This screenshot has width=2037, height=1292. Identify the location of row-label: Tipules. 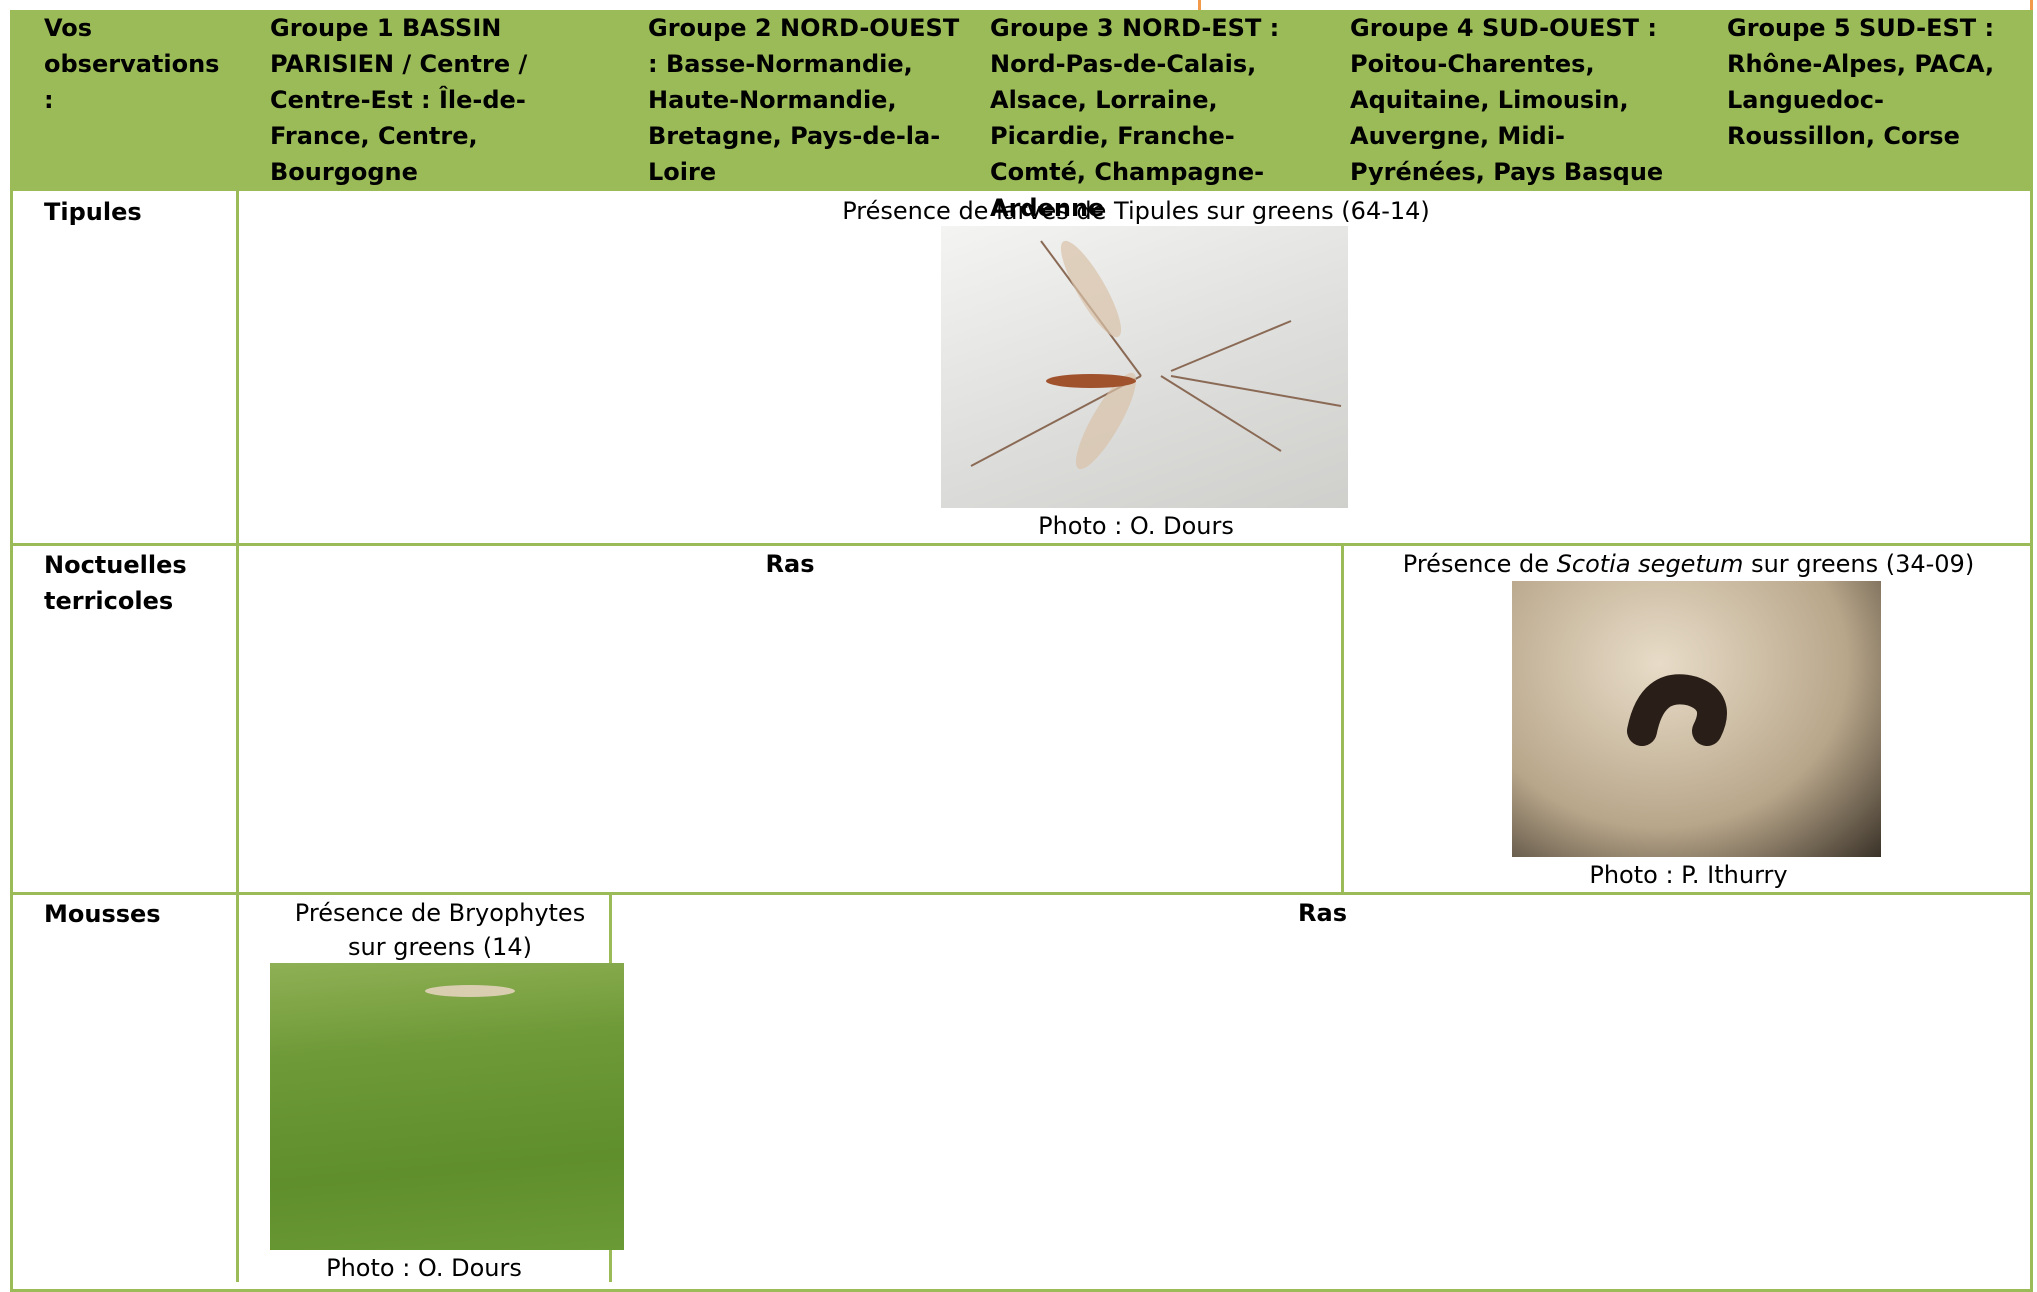
(93, 212).